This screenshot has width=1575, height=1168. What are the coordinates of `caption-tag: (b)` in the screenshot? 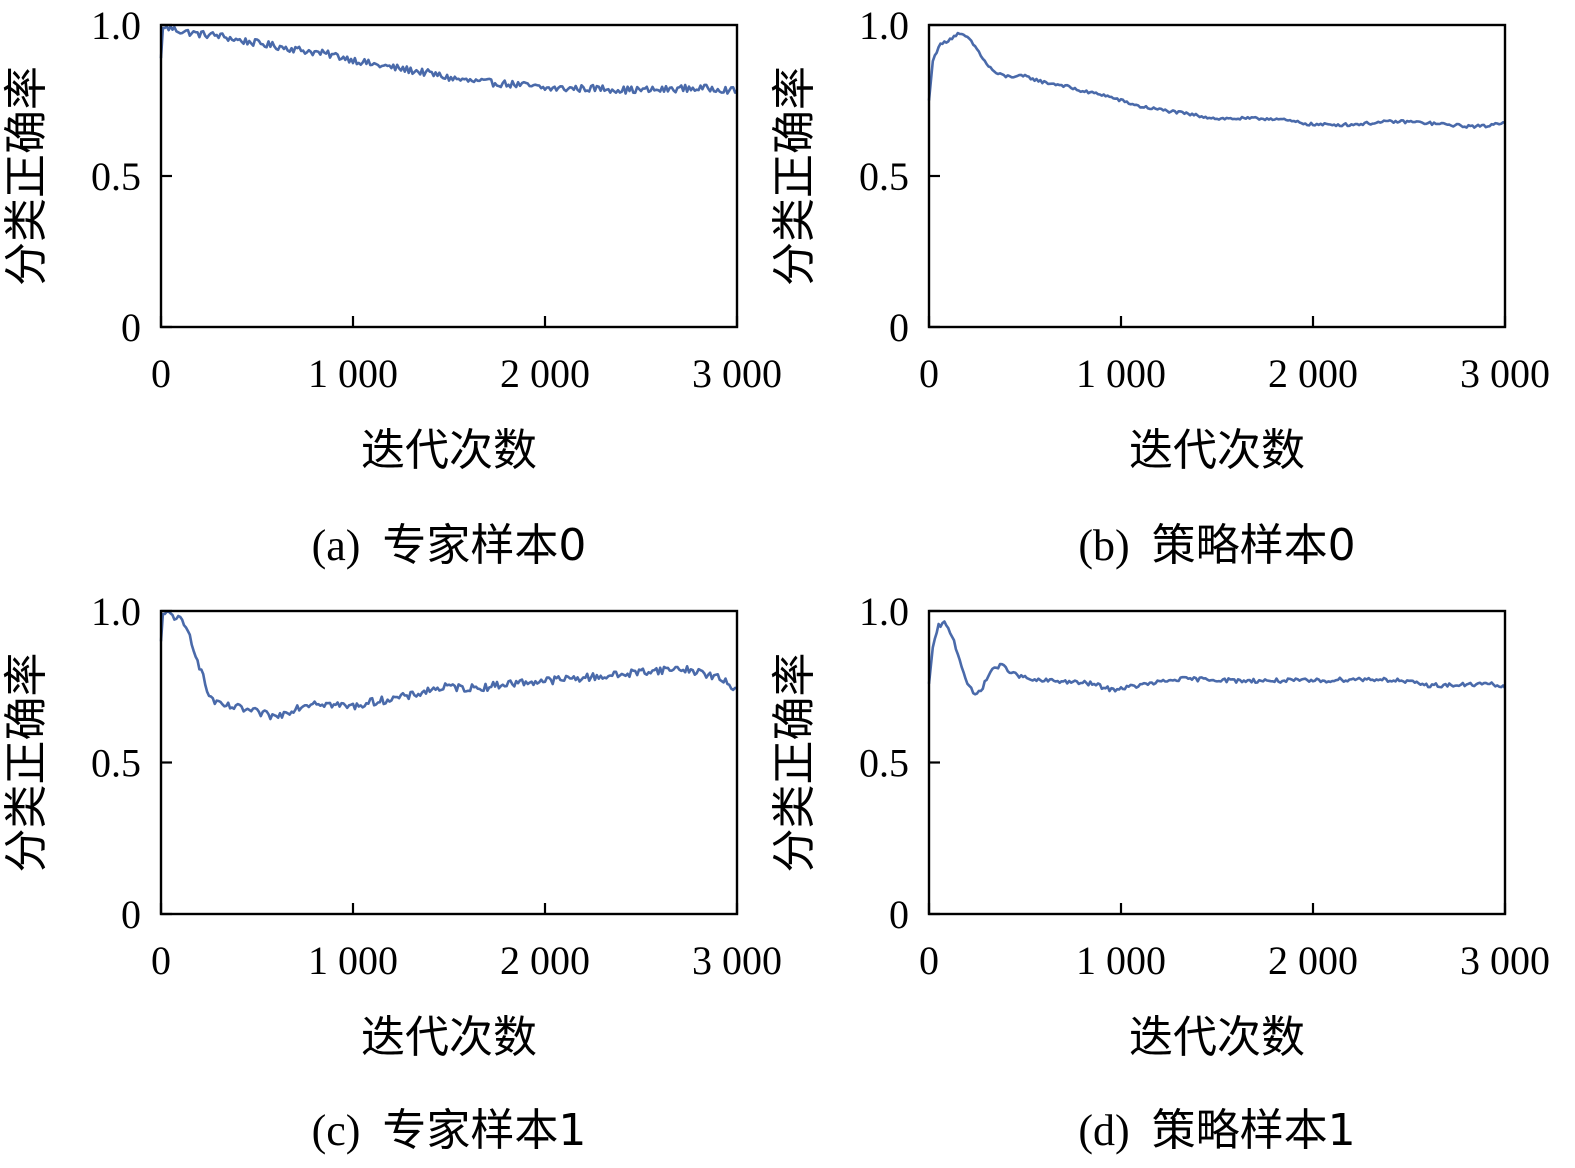 It's located at (1103, 545).